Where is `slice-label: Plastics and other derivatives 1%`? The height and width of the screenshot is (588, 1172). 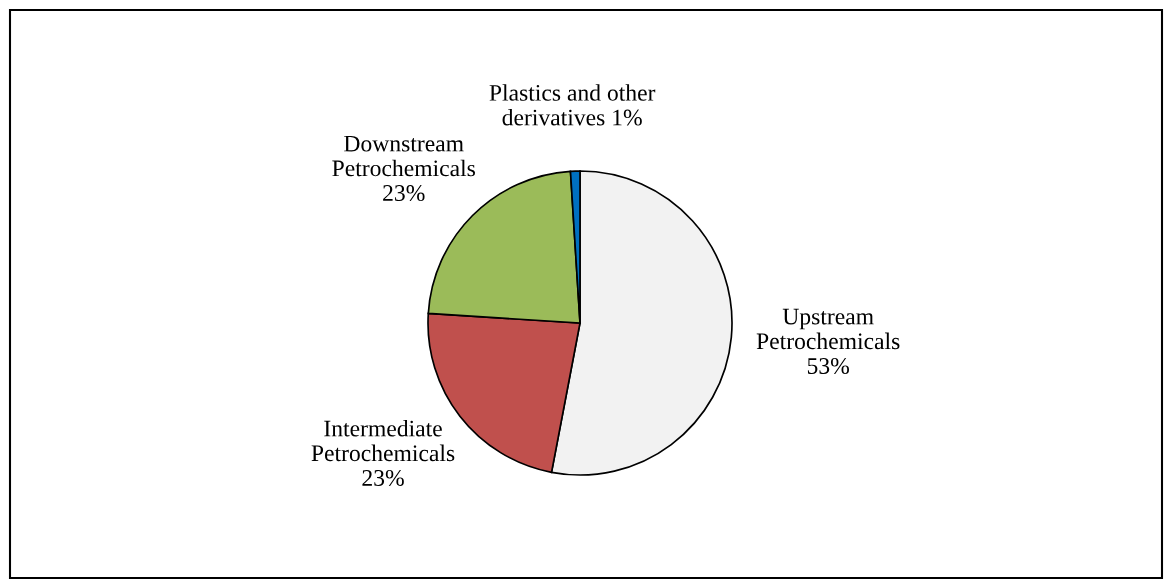
slice-label: Plastics and other derivatives 1% is located at coordinates (572, 105).